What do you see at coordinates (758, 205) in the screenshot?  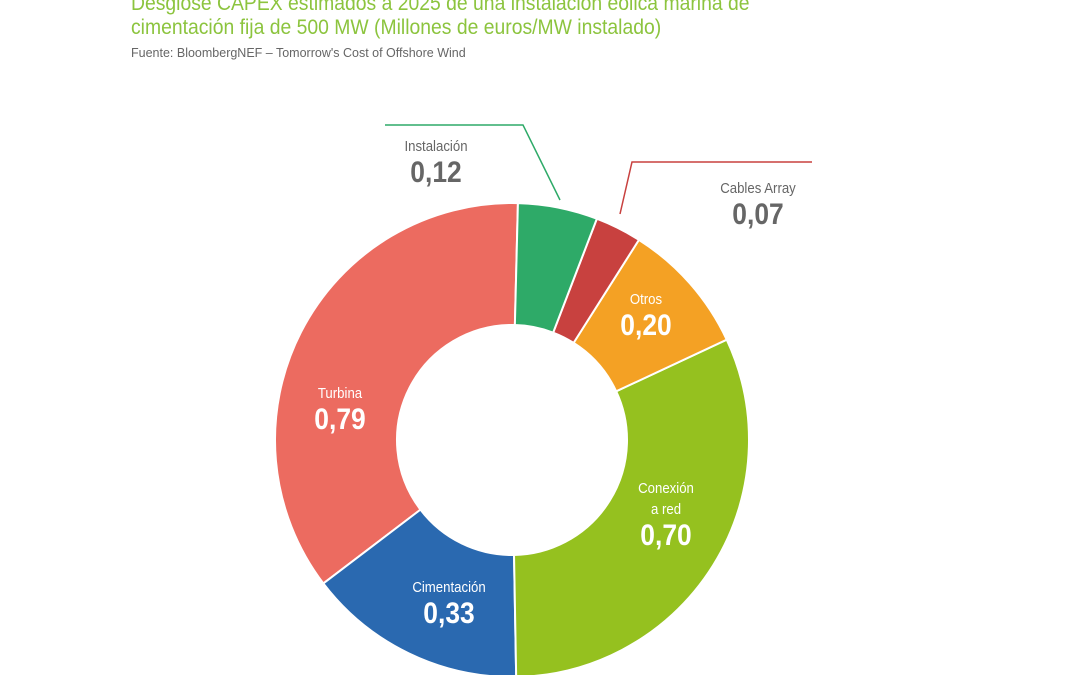 I see `label-cables-array: Cables Array 0,07` at bounding box center [758, 205].